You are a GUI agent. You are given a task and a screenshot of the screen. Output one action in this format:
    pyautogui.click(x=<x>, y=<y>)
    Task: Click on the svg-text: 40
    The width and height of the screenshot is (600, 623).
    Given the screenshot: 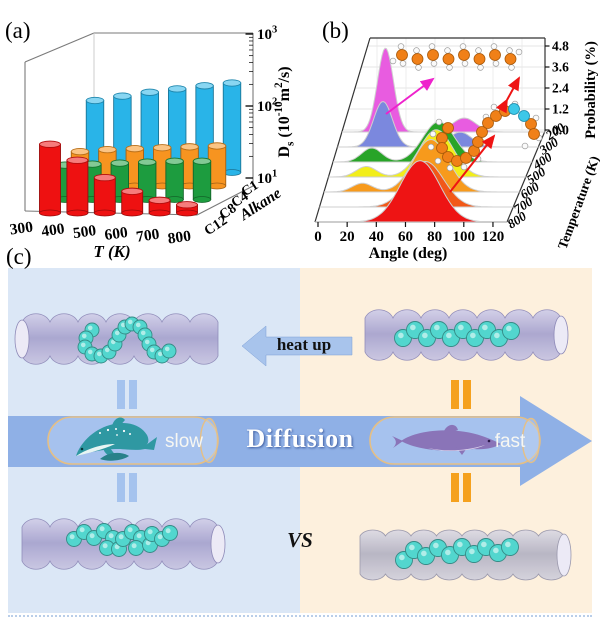 What is the action you would take?
    pyautogui.click(x=376, y=237)
    